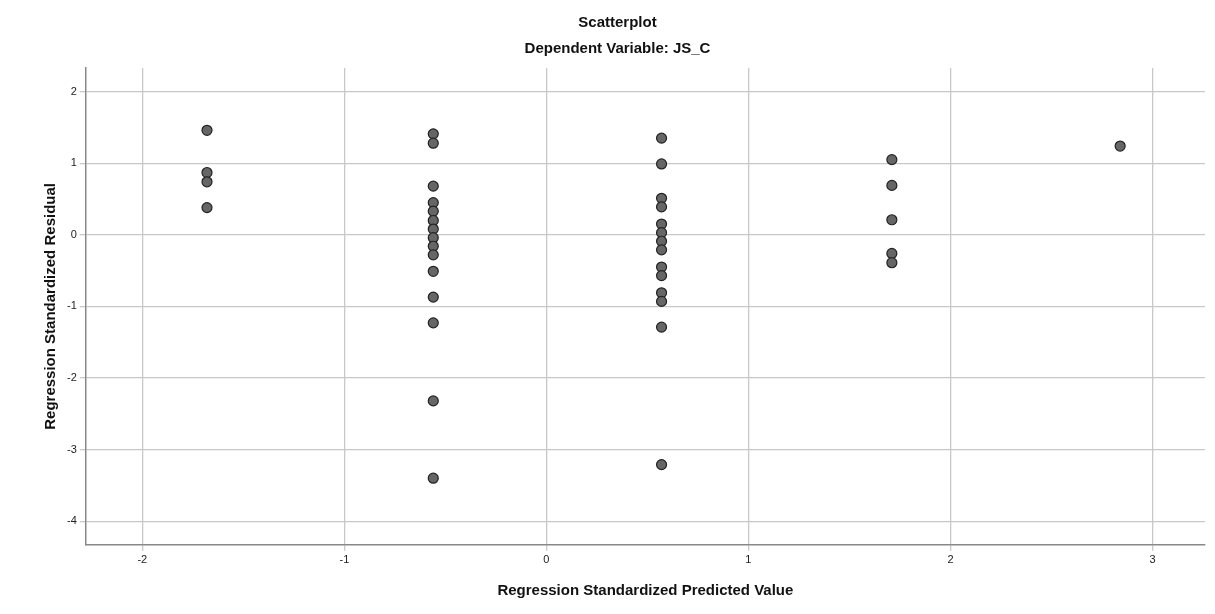 This screenshot has width=1215, height=614. Describe the element at coordinates (1152, 559) in the screenshot. I see `x-tick-label: 3` at that location.